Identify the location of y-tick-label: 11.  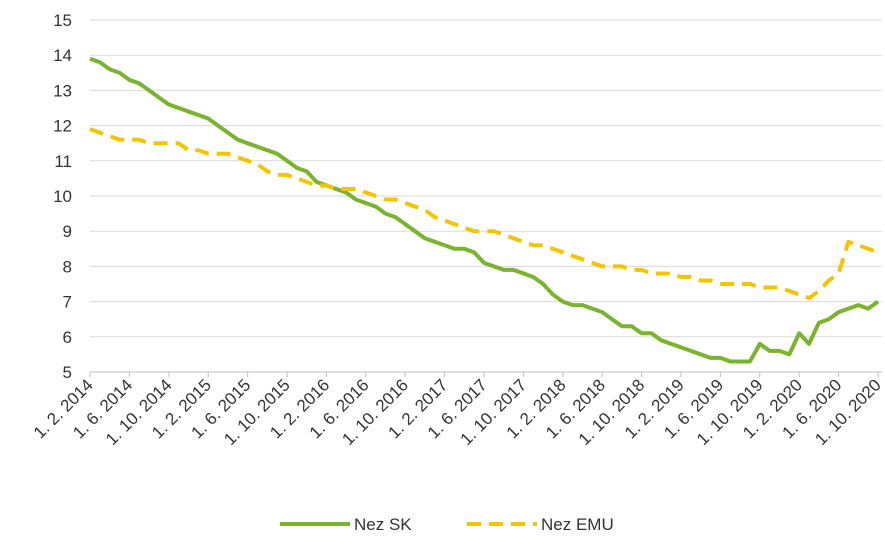
(63, 161).